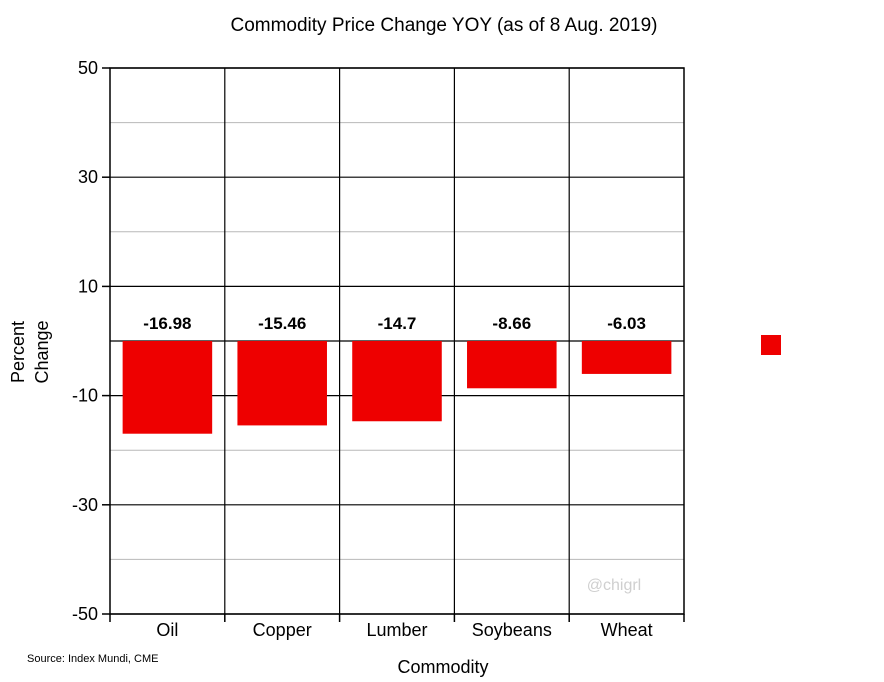 The image size is (884, 682). What do you see at coordinates (167, 387) in the screenshot?
I see `bar-oil` at bounding box center [167, 387].